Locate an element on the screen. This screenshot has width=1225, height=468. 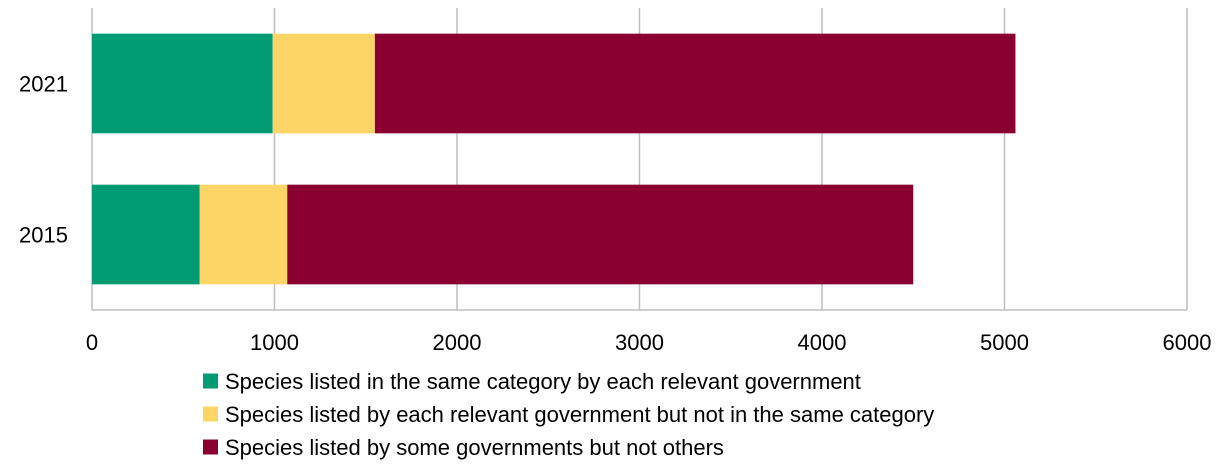
x-tick-label: 0 is located at coordinates (92, 342).